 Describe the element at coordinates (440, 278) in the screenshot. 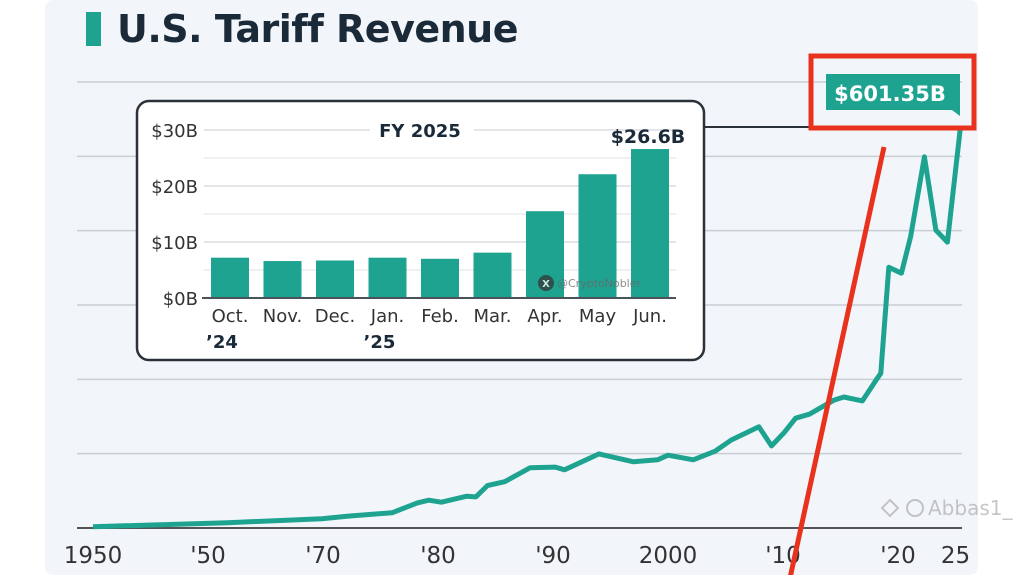

I see `bar-feb` at that location.